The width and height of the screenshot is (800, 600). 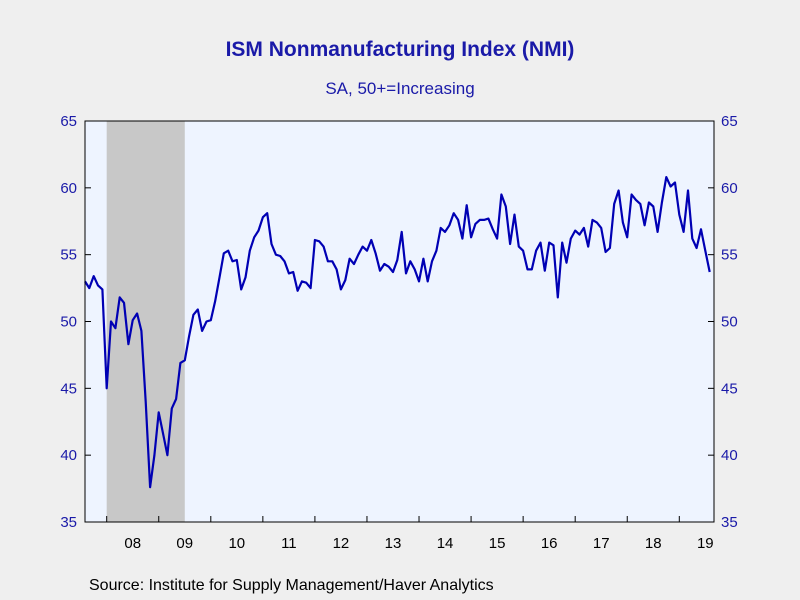 What do you see at coordinates (445, 543) in the screenshot?
I see `x-tick-label: 14` at bounding box center [445, 543].